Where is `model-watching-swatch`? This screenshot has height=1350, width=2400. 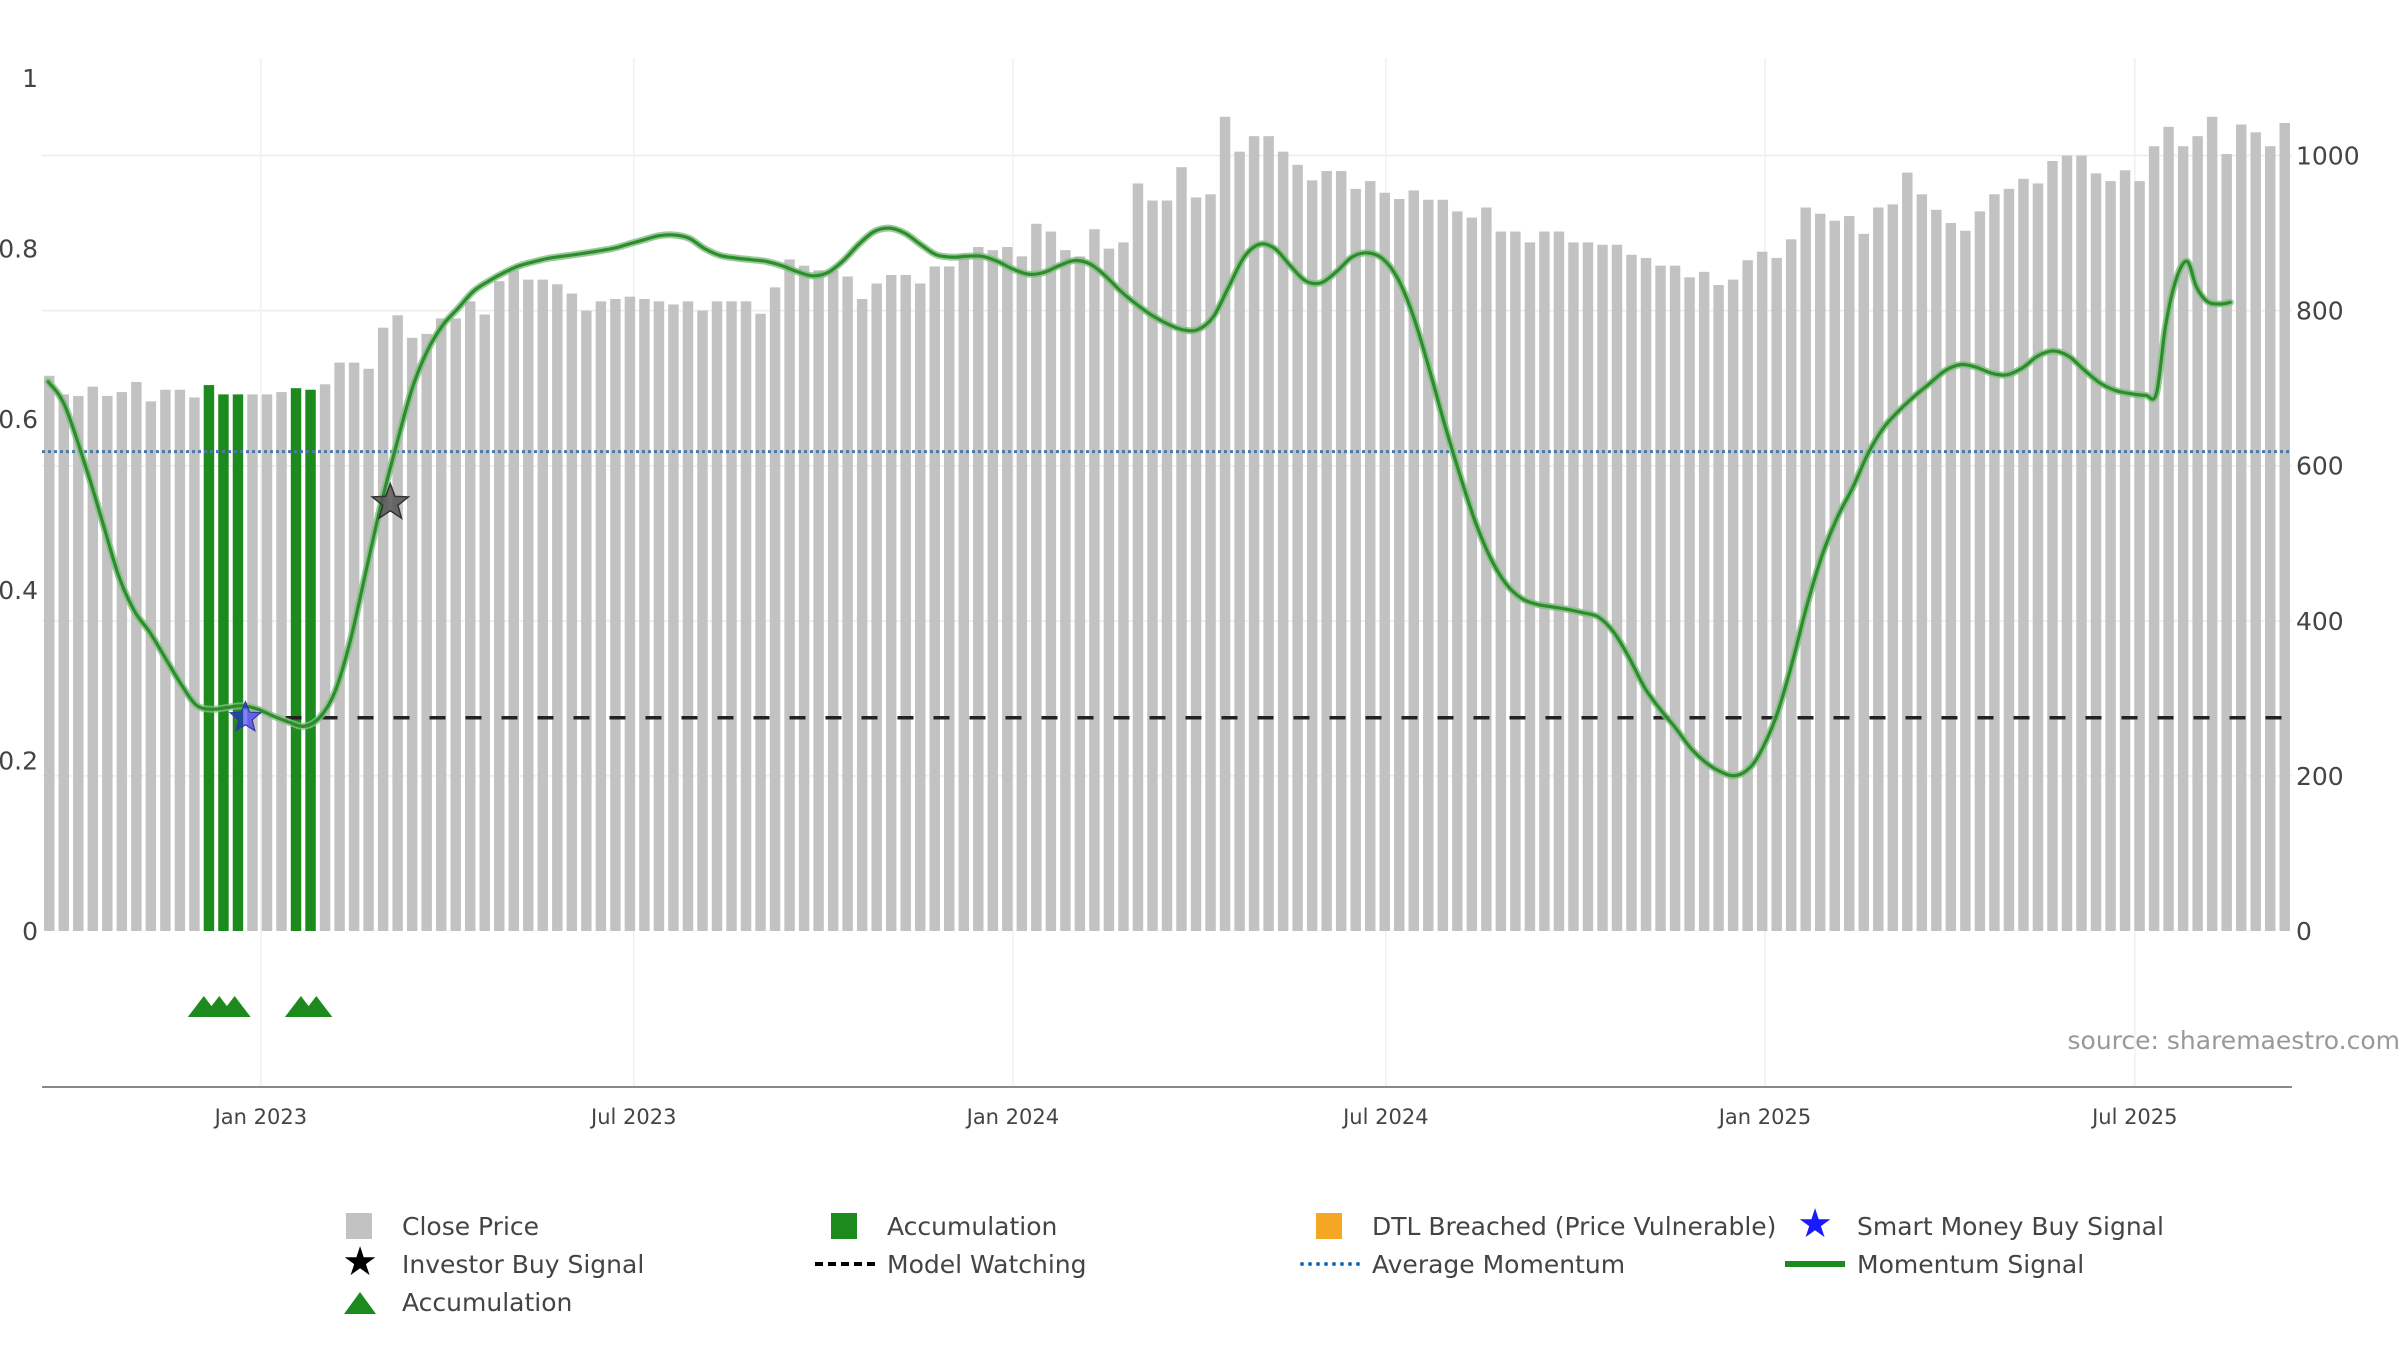 model-watching-swatch is located at coordinates (845, 1264).